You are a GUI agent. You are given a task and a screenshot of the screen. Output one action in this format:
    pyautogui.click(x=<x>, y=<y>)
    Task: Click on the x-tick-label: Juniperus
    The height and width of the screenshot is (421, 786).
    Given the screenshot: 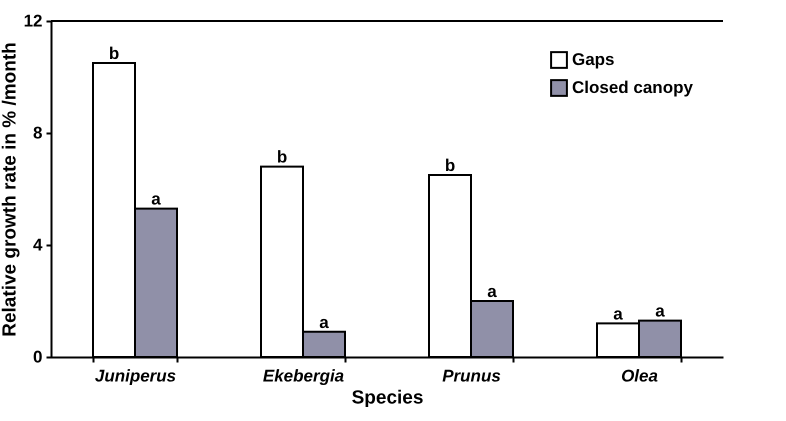 What is the action you would take?
    pyautogui.click(x=135, y=376)
    